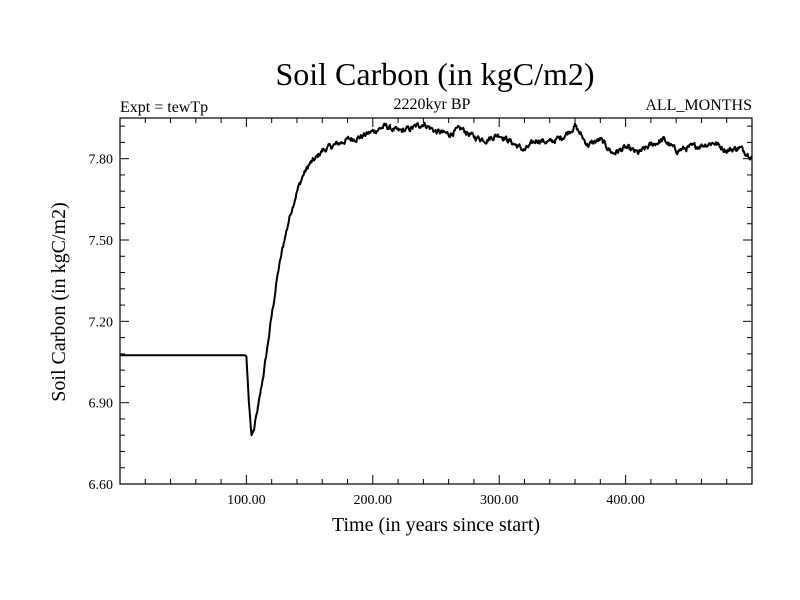 Image resolution: width=800 pixels, height=600 pixels. I want to click on y-tick-label: 7.20, so click(101, 322).